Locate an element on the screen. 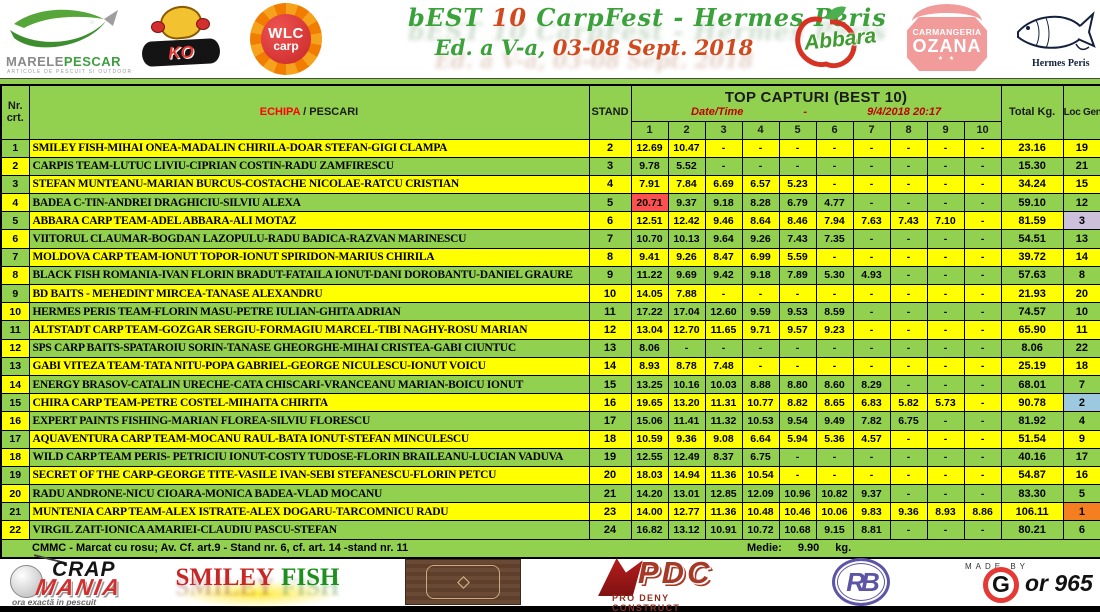 The height and width of the screenshot is (612, 1100). col-header-catch: 2 is located at coordinates (686, 130).